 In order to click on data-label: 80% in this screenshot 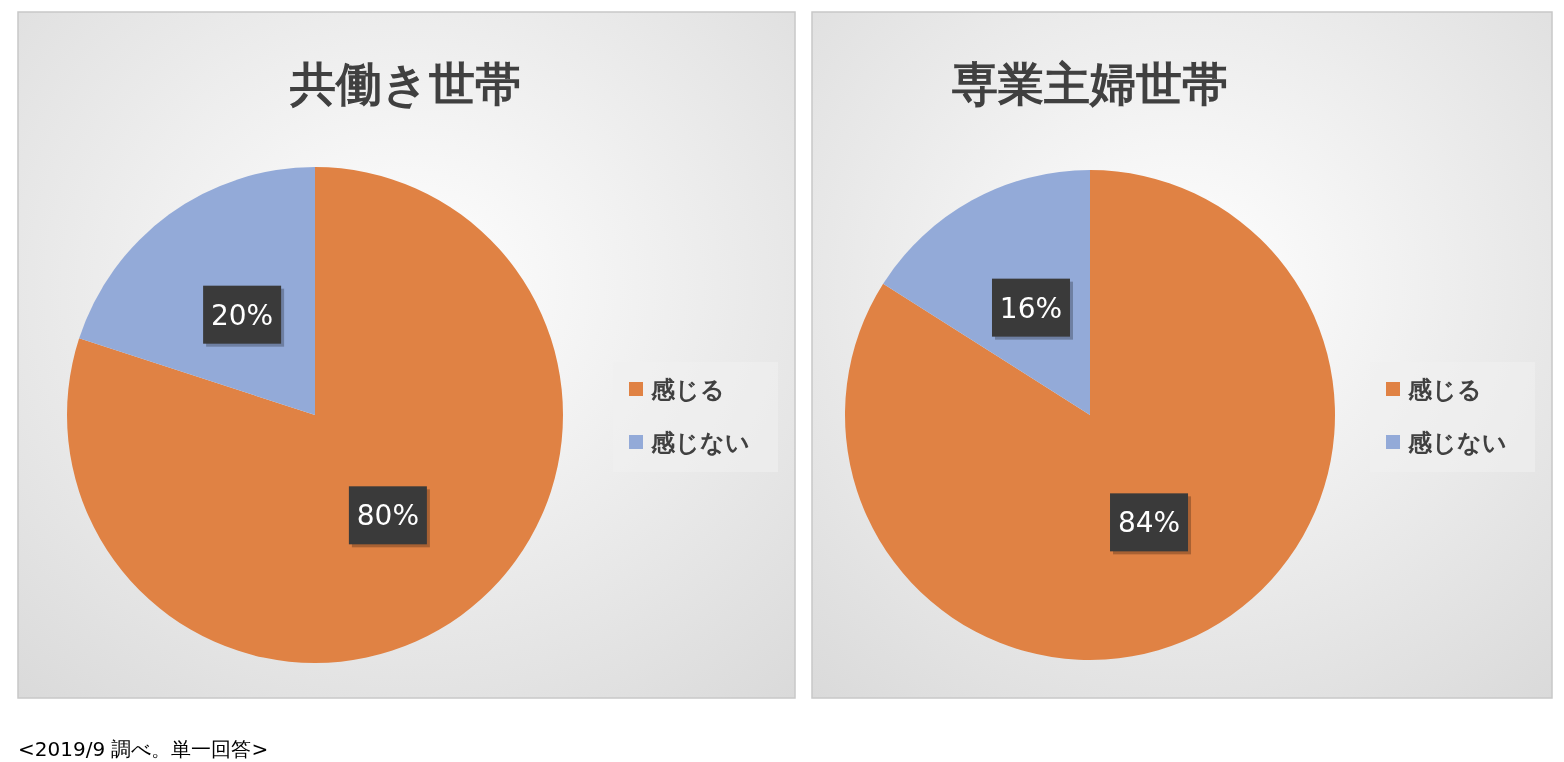, I will do `click(387, 516)`.